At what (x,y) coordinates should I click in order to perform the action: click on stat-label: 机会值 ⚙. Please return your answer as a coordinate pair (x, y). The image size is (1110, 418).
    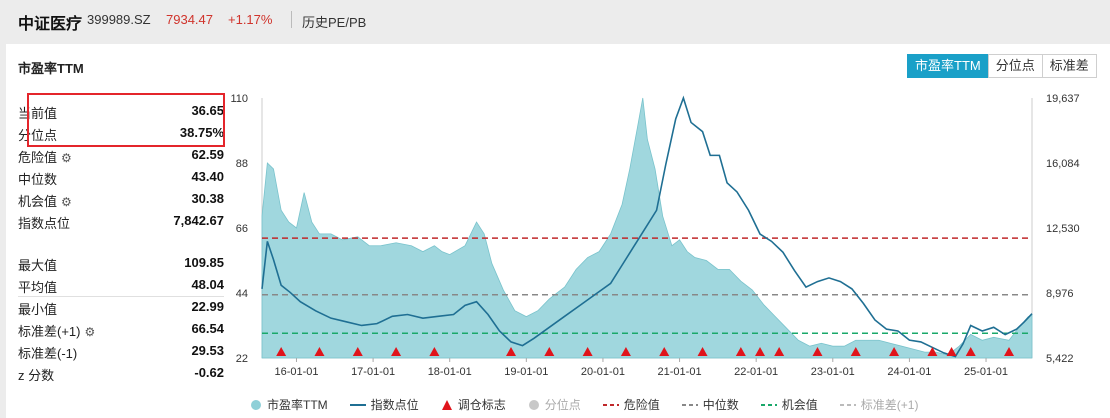
    Looking at the image, I should click on (45, 200).